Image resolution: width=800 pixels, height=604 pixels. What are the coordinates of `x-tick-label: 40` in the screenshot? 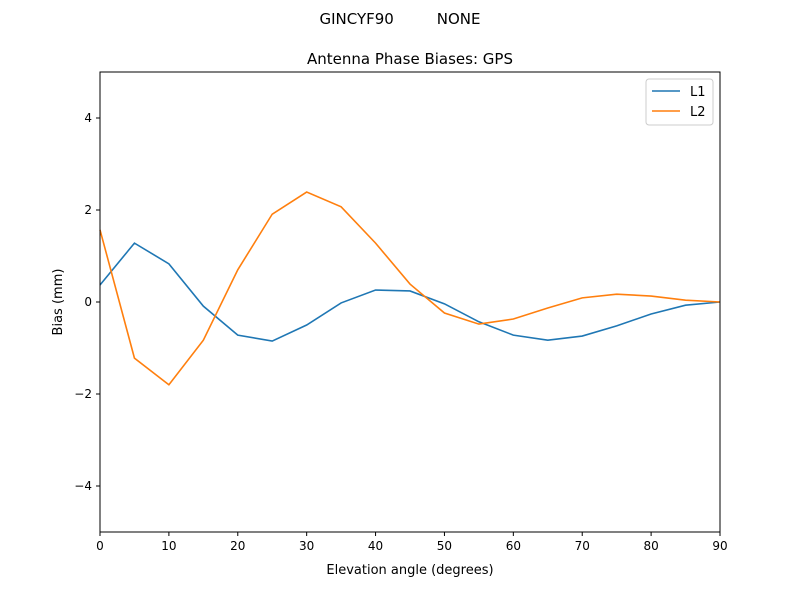 It's located at (375, 546).